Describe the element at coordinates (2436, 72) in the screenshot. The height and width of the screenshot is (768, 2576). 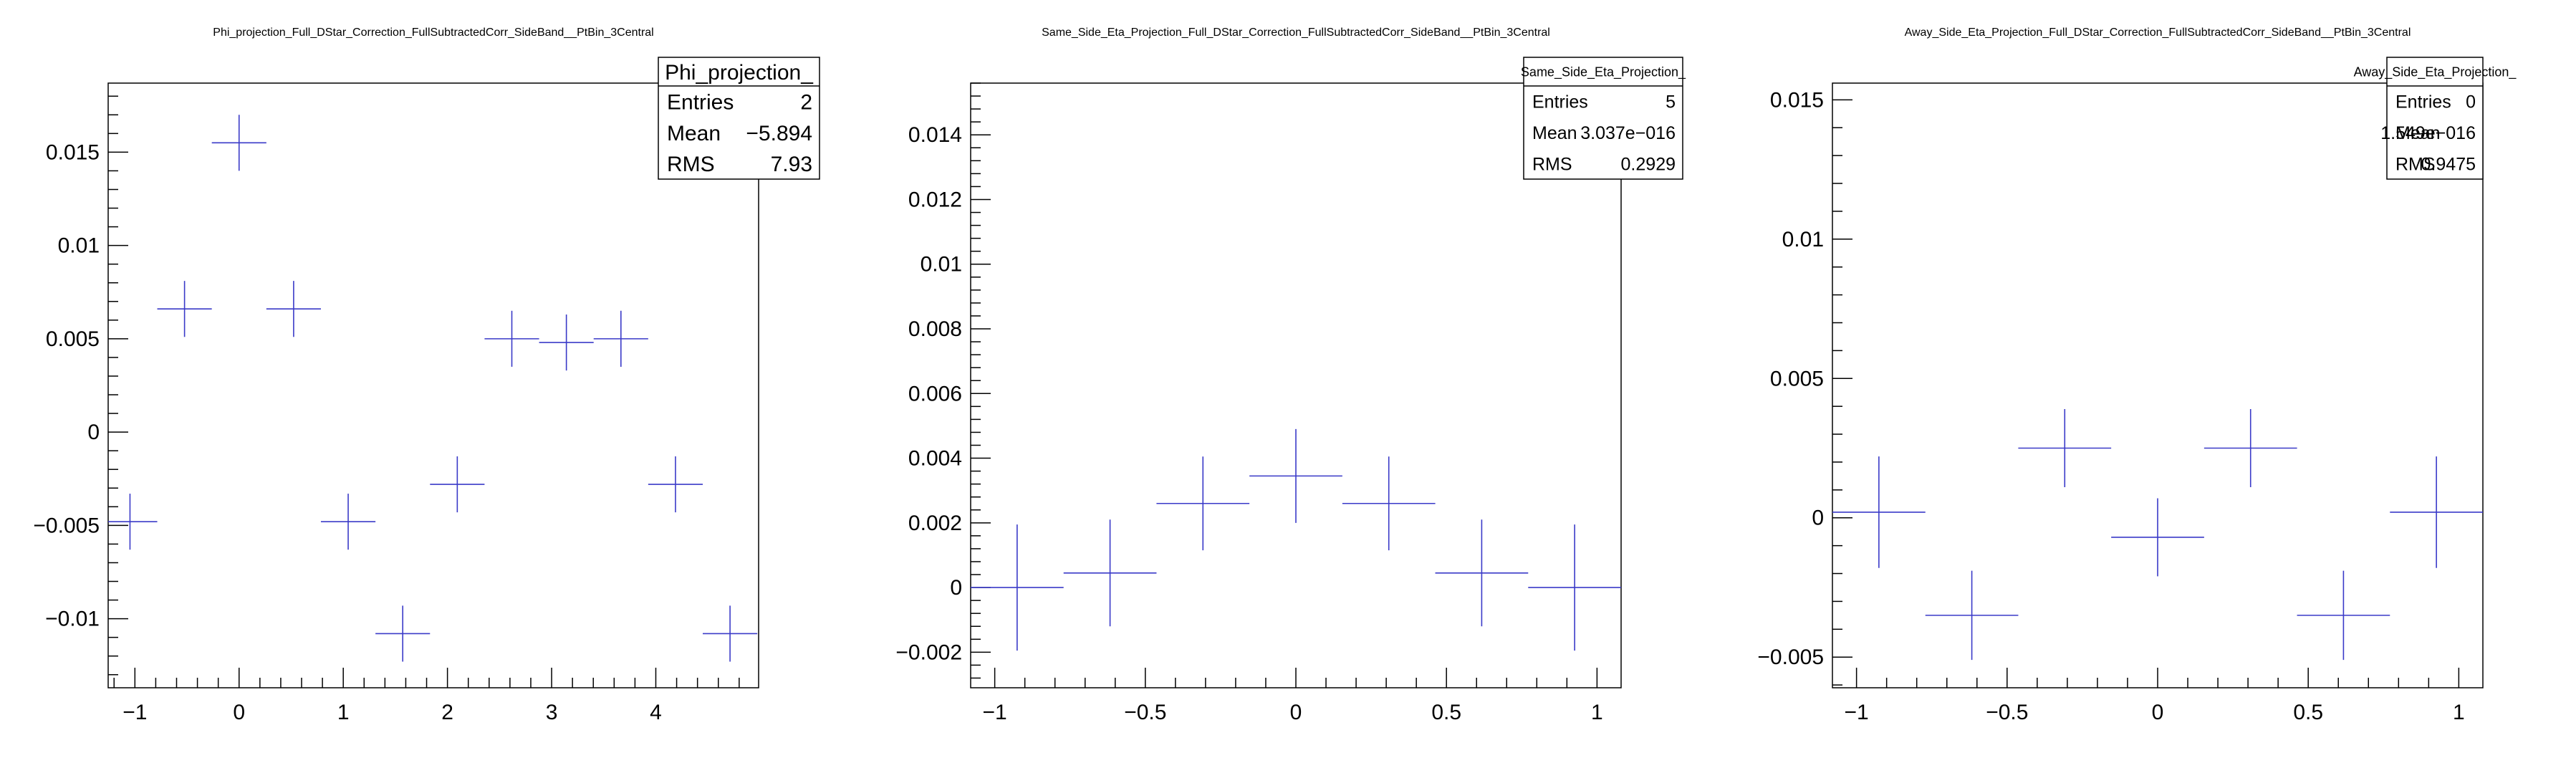
I see `stats-name: Away_Side_Eta_Projection_` at that location.